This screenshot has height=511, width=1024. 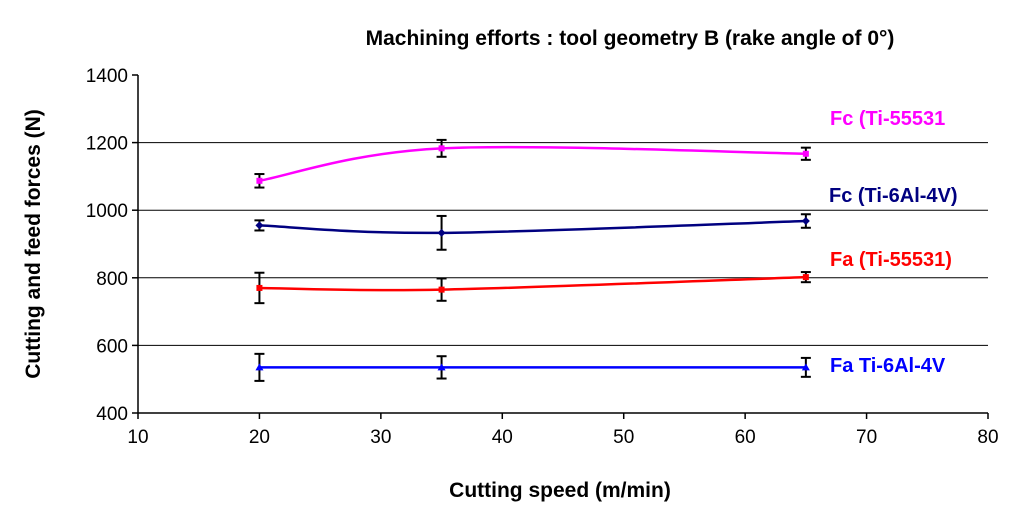 I want to click on y-axis-label: Cutting and feed forces (N), so click(x=33, y=244).